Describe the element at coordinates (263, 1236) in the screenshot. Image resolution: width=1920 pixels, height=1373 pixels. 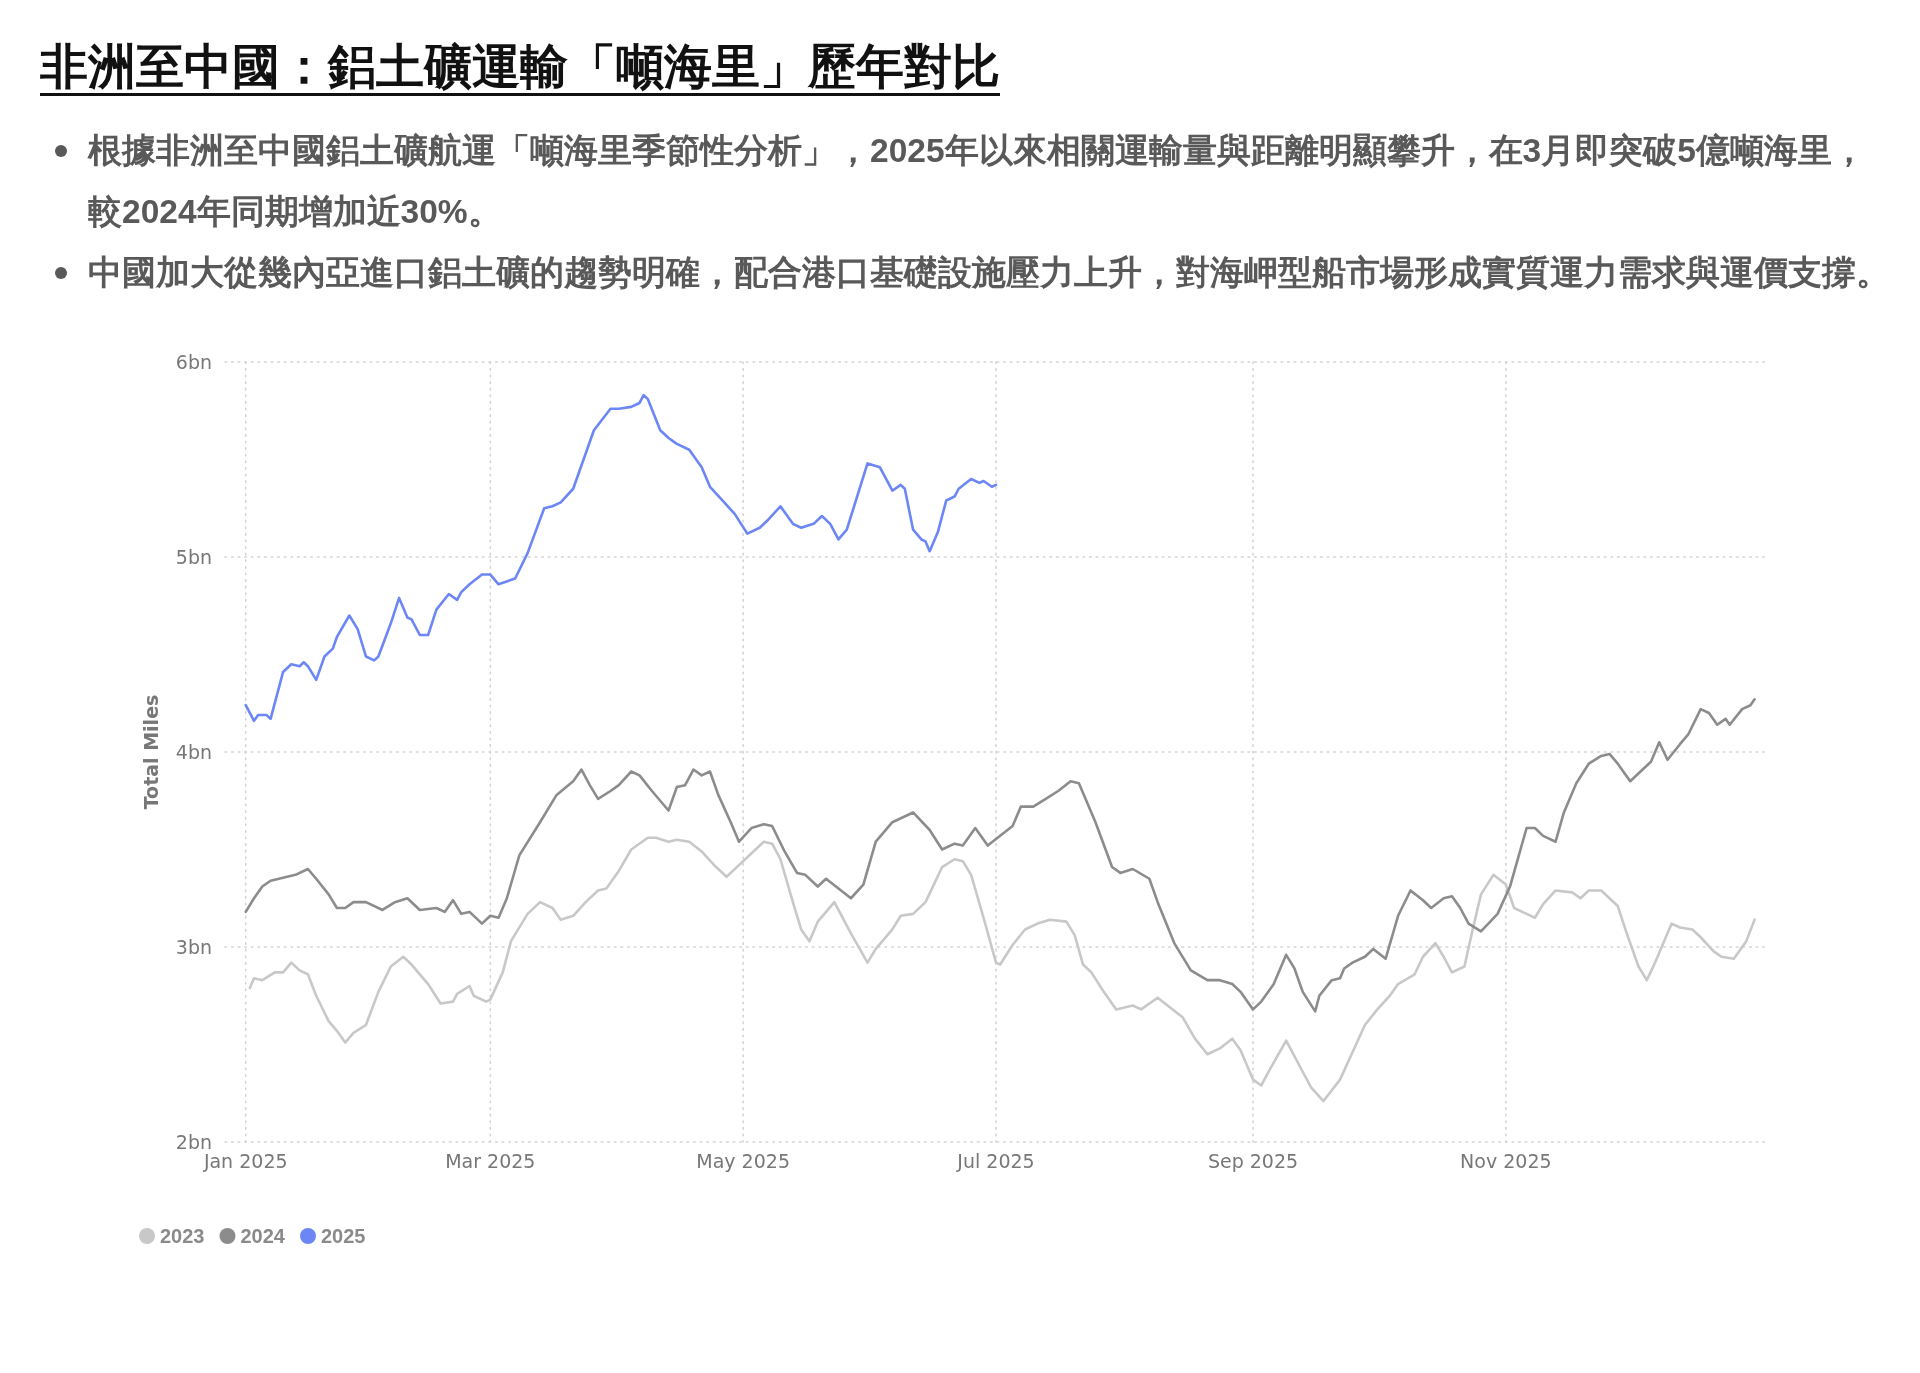
I see `legend-label: 2024` at that location.